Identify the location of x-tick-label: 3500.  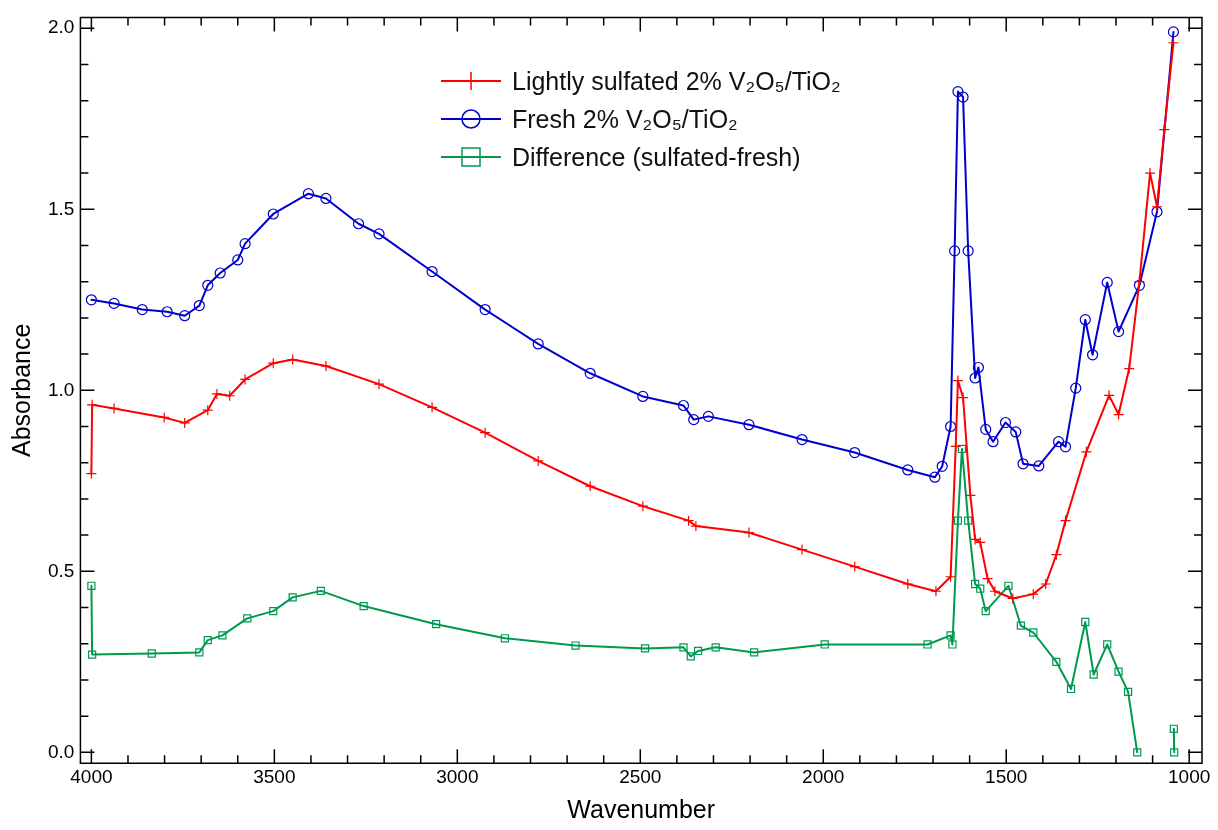
(274, 776).